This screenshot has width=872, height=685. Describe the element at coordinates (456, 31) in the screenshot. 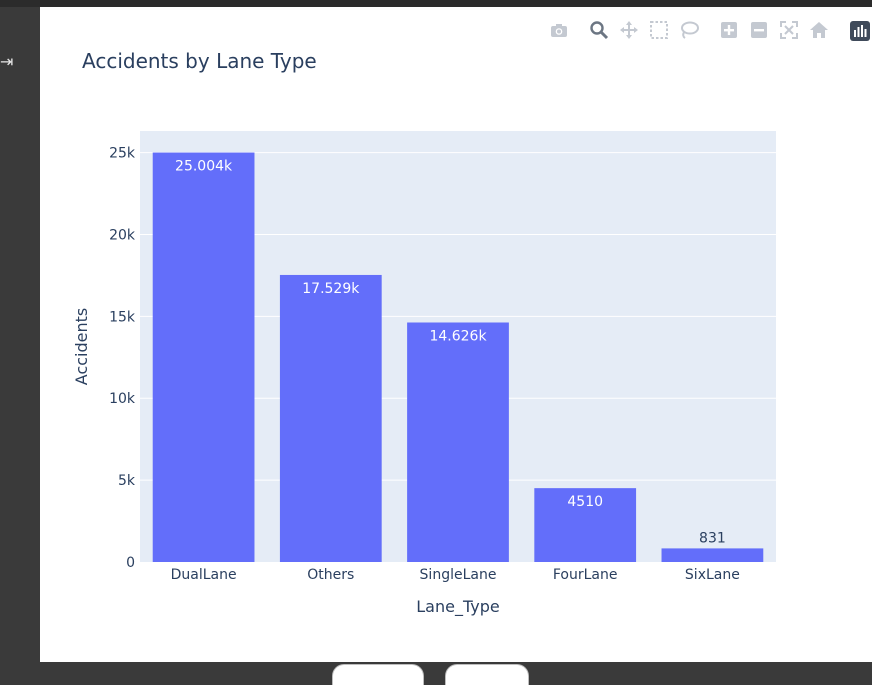

I see `modebar` at that location.